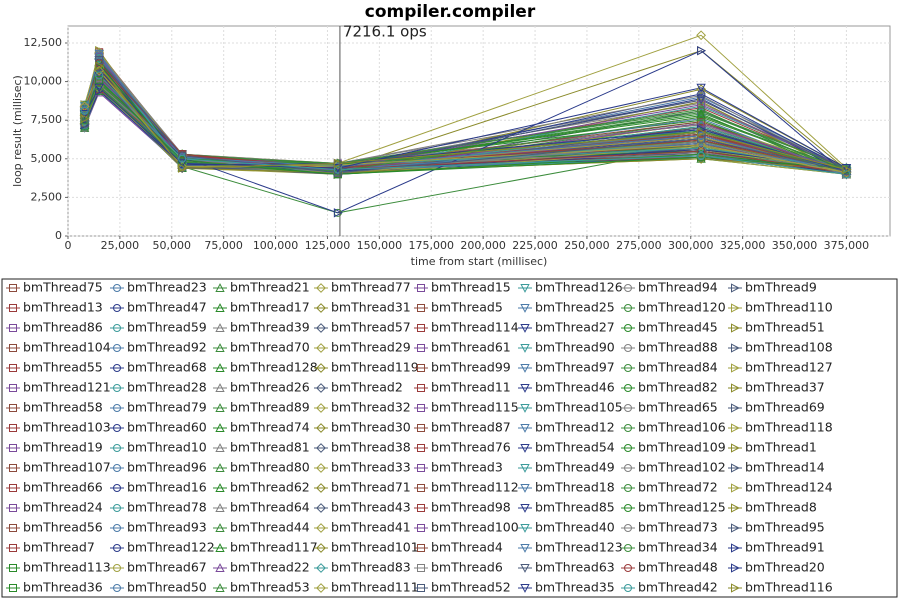 This screenshot has width=900, height=600. Describe the element at coordinates (678, 367) in the screenshot. I see `legend-label: bmThread84` at that location.